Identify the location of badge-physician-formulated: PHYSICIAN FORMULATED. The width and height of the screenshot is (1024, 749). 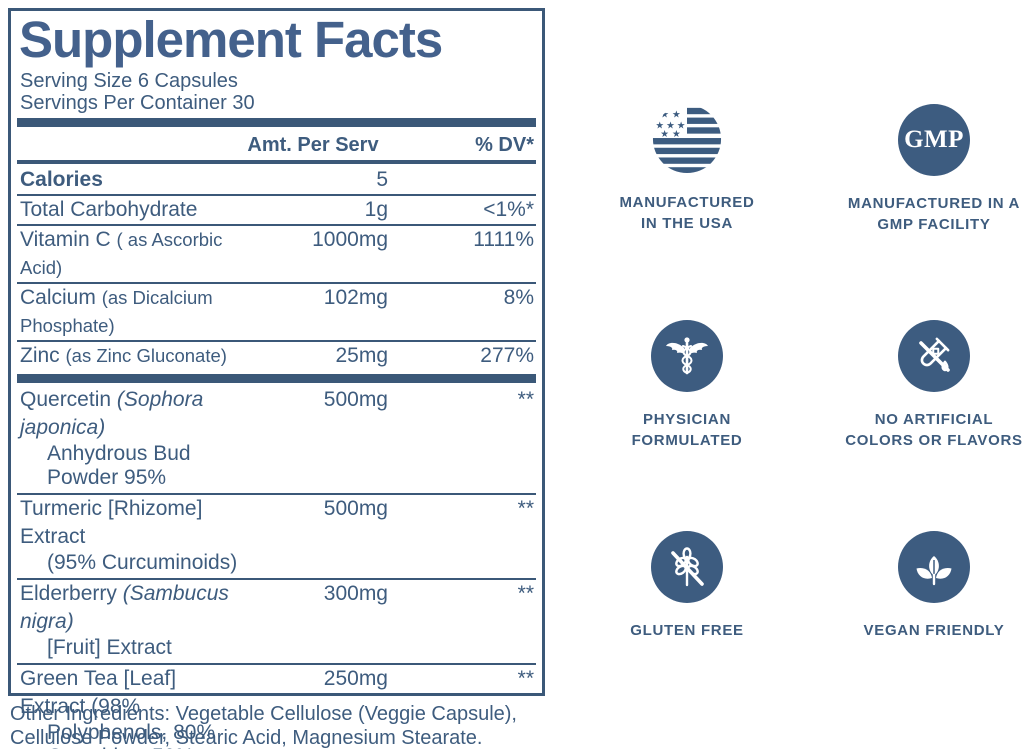
(687, 385).